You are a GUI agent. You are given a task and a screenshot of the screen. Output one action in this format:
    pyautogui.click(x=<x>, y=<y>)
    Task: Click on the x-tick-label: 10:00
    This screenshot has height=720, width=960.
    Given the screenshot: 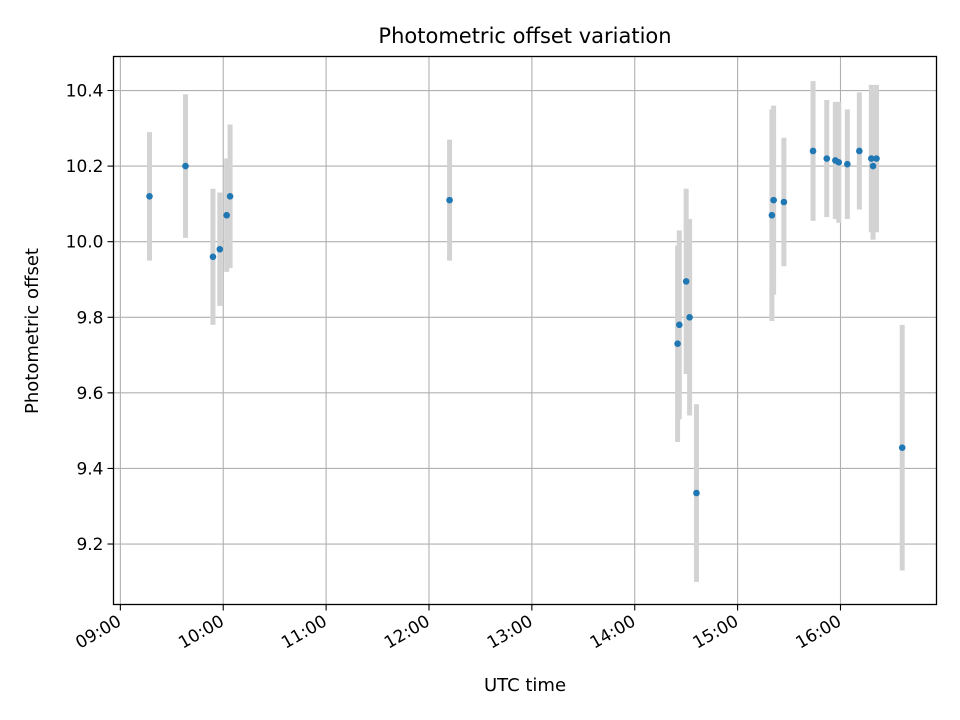 What is the action you would take?
    pyautogui.click(x=201, y=633)
    